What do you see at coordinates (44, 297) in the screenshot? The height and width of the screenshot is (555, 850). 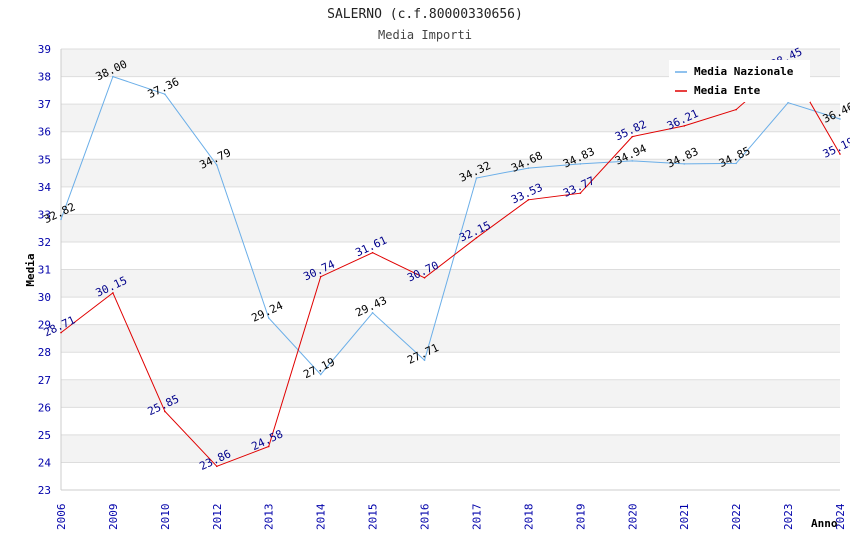 I see `y-tick-label: 30` at bounding box center [44, 297].